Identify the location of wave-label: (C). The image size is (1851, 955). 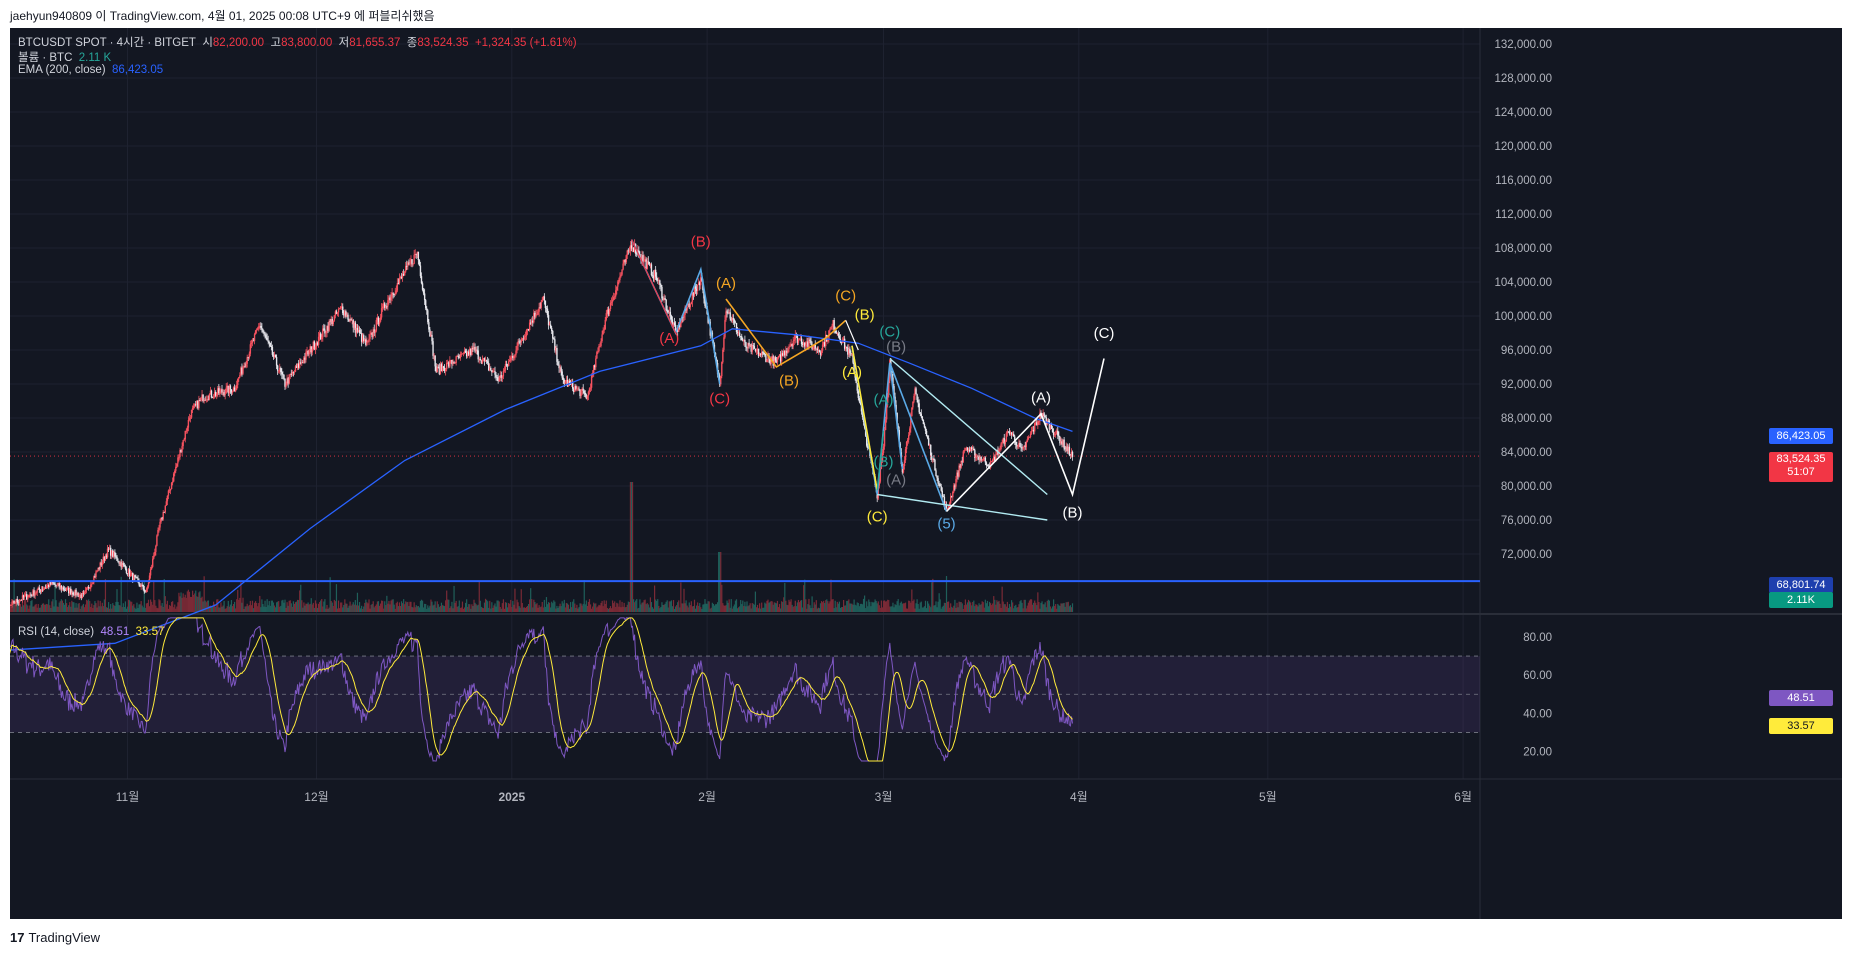
(845, 296).